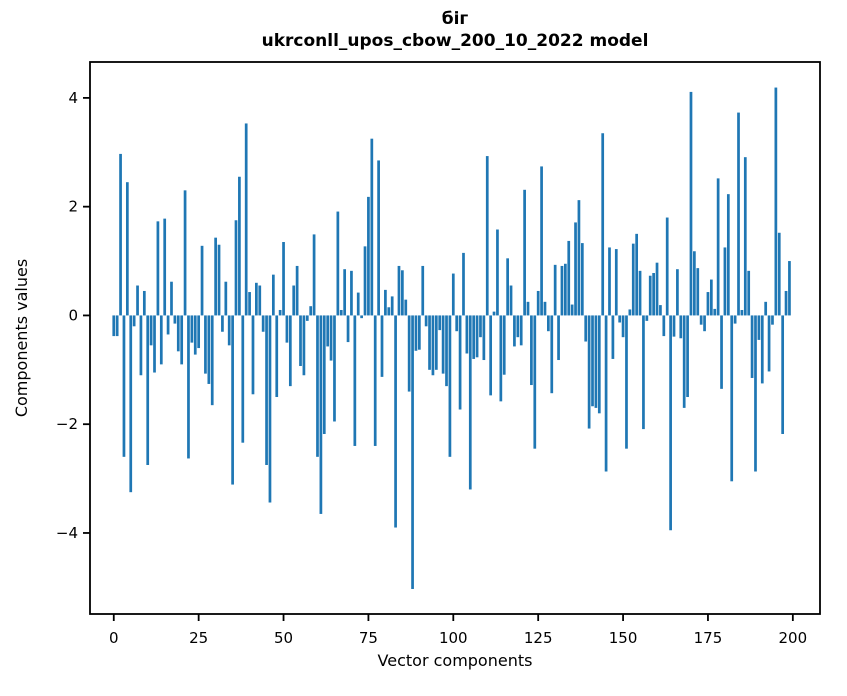  I want to click on x-tick-label: 150, so click(623, 638).